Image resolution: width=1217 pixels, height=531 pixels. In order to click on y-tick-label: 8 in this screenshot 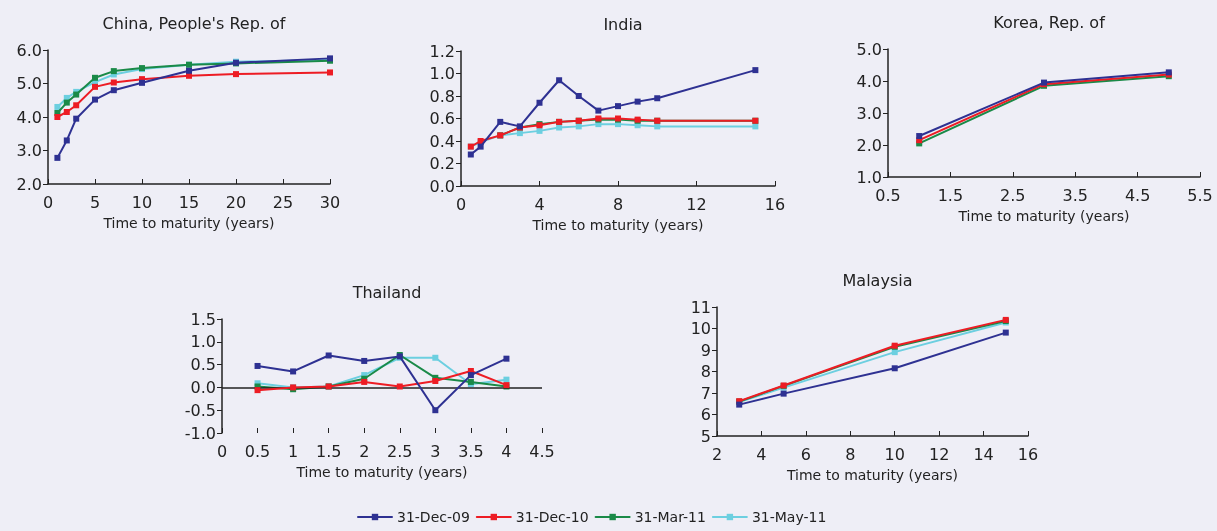, I will do `click(705, 371)`.